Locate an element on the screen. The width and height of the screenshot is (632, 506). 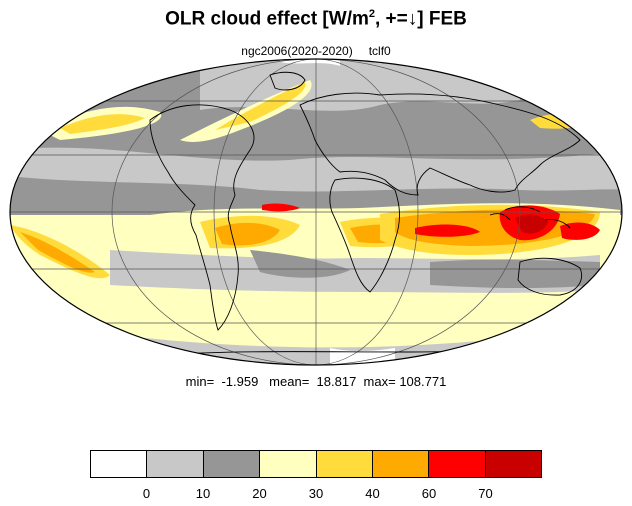
map-subtitle: ngc2006(2020-2020) tclf0 is located at coordinates (316, 51).